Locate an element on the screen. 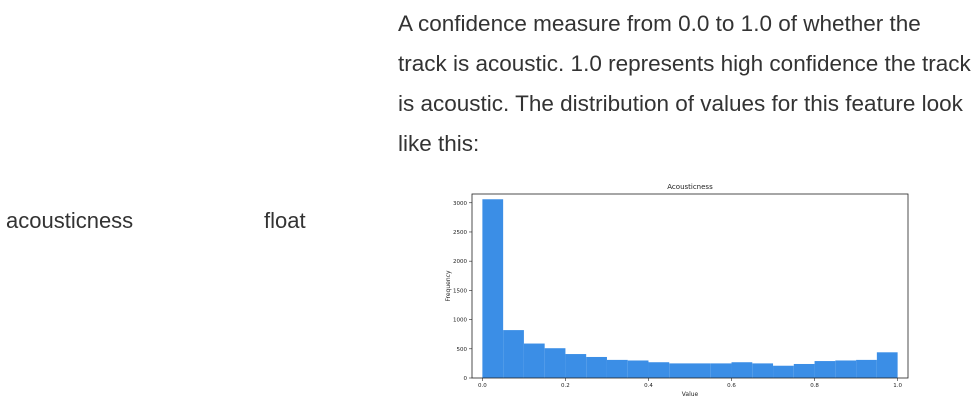 This screenshot has width=976, height=417. x-tick-label: 0.0 is located at coordinates (482, 386).